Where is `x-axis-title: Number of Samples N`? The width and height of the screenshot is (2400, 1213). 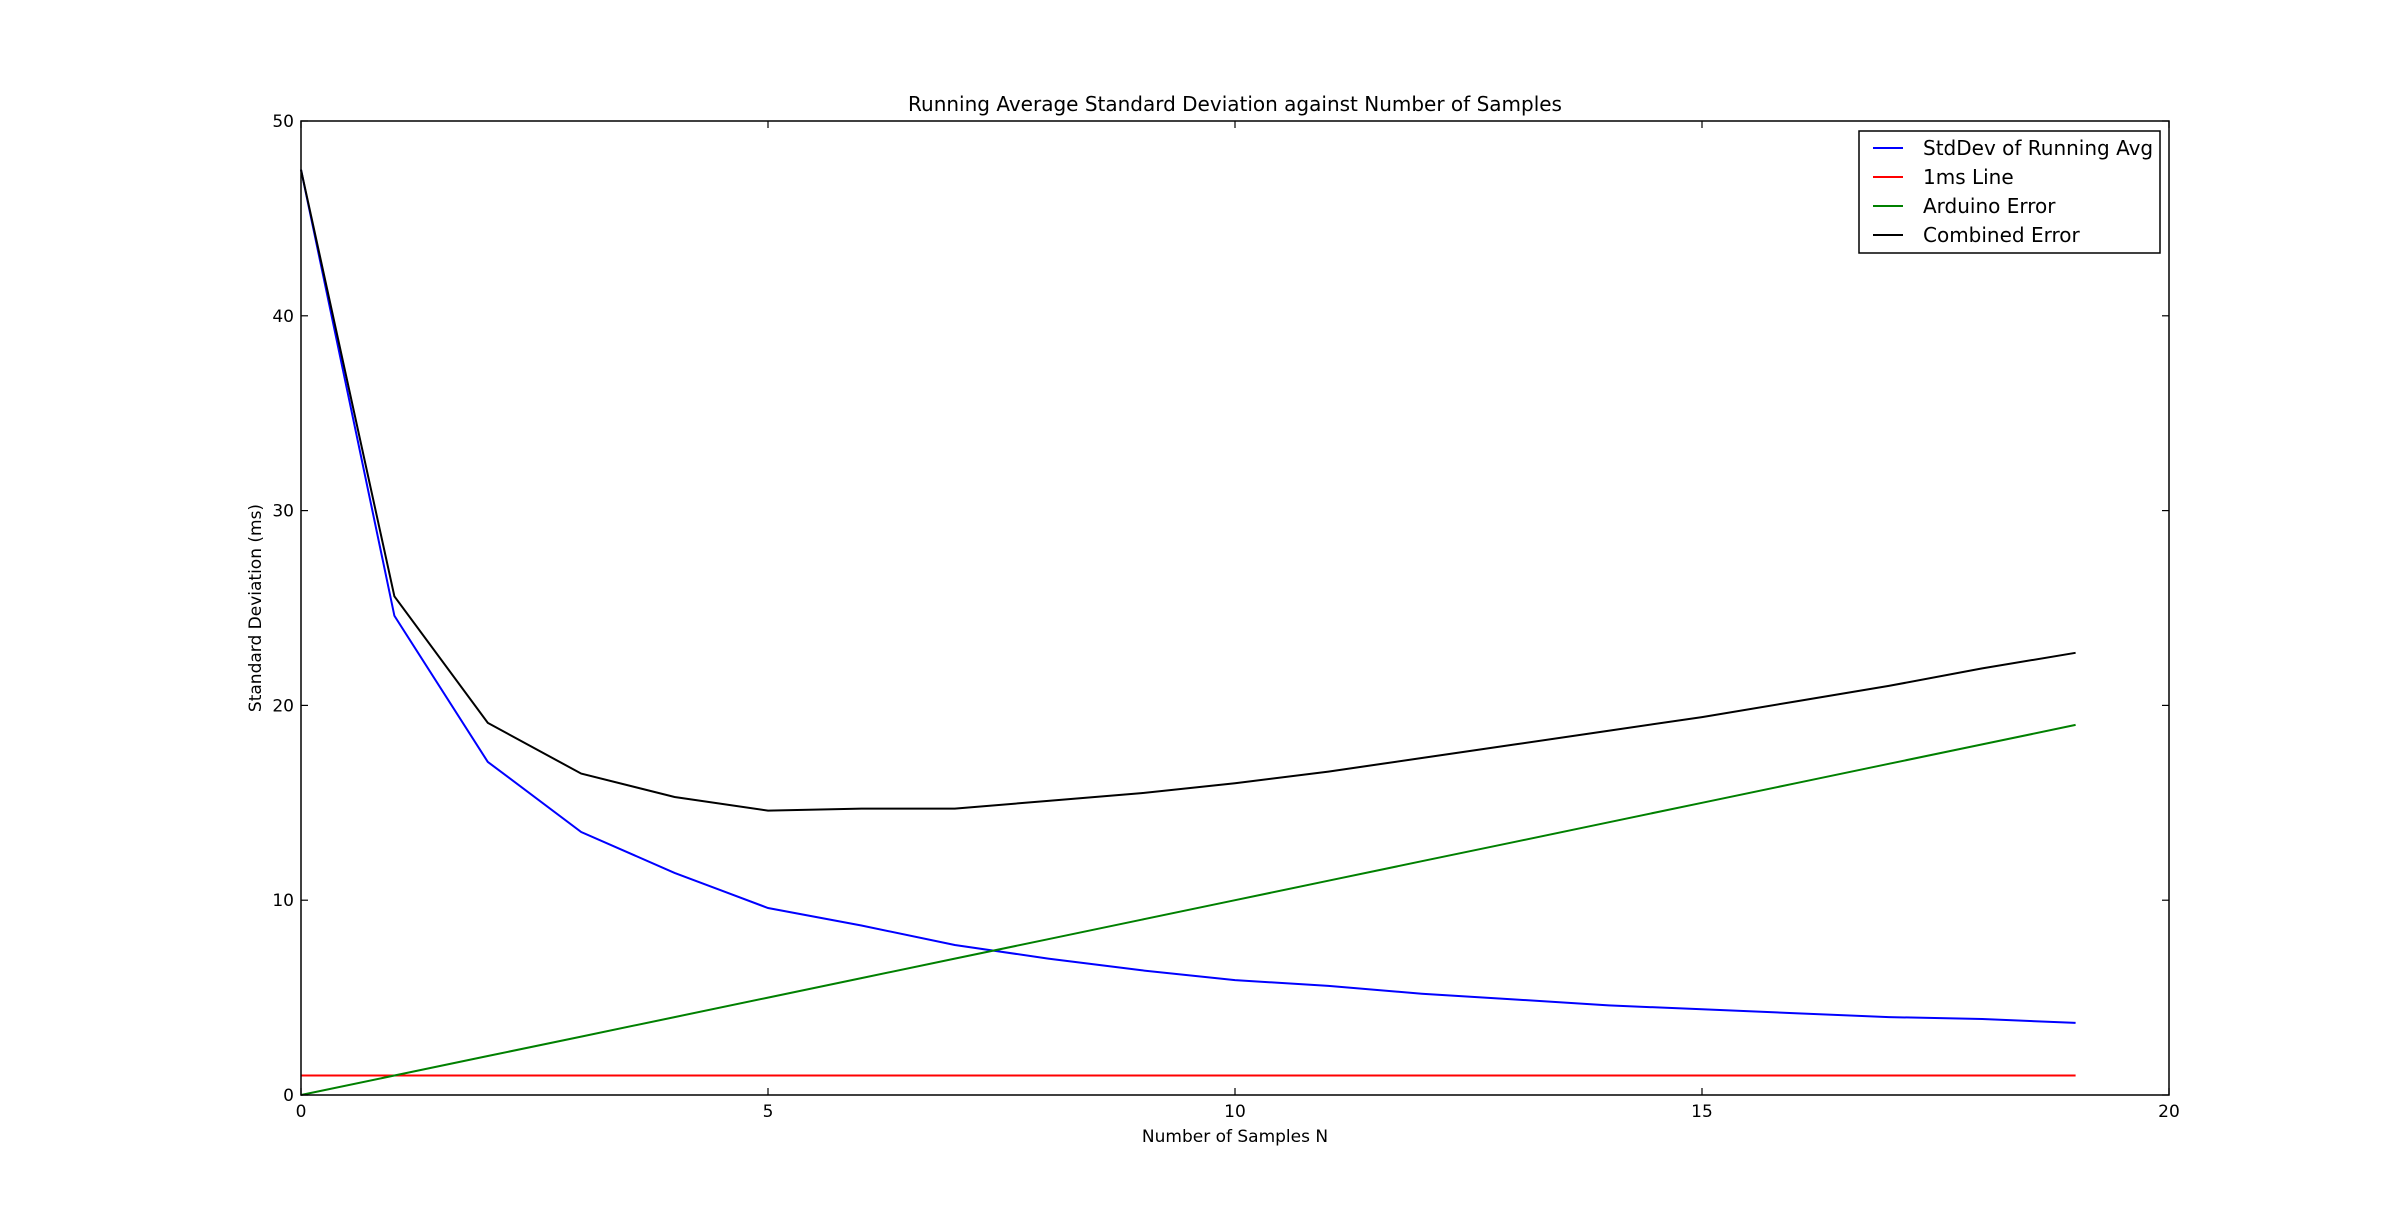 x-axis-title: Number of Samples N is located at coordinates (1235, 1137).